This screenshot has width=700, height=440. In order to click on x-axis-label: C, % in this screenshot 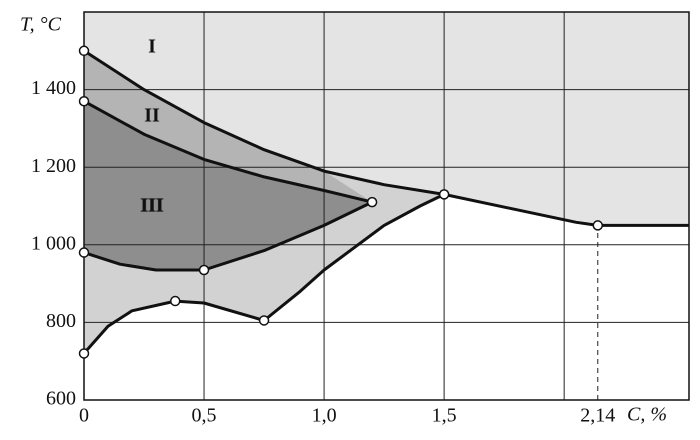, I will do `click(647, 415)`.